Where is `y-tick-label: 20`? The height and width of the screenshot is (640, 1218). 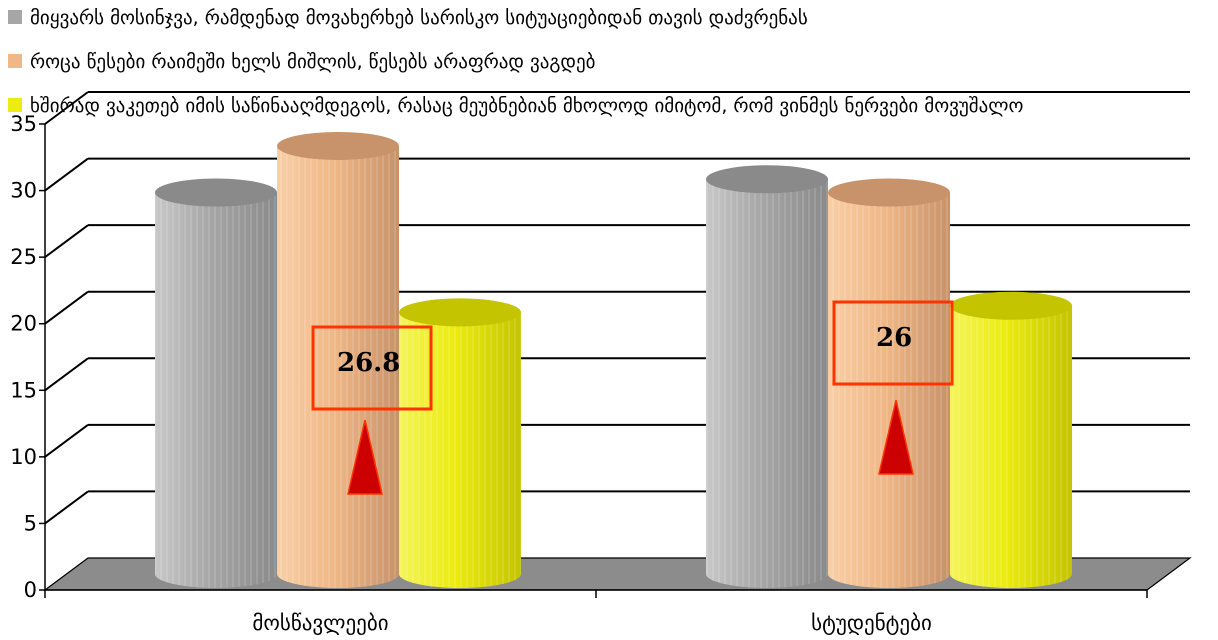 y-tick-label: 20 is located at coordinates (23, 324).